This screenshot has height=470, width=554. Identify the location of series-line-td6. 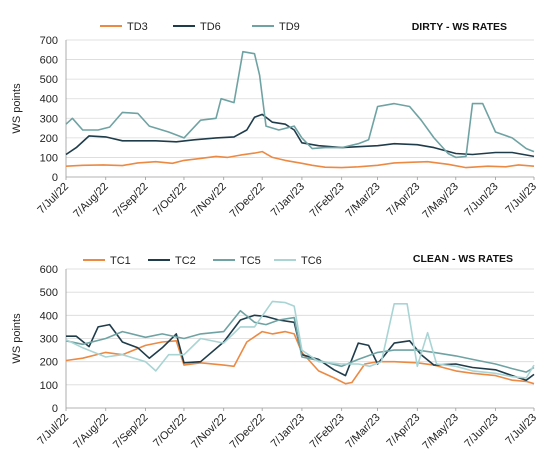
(300, 135).